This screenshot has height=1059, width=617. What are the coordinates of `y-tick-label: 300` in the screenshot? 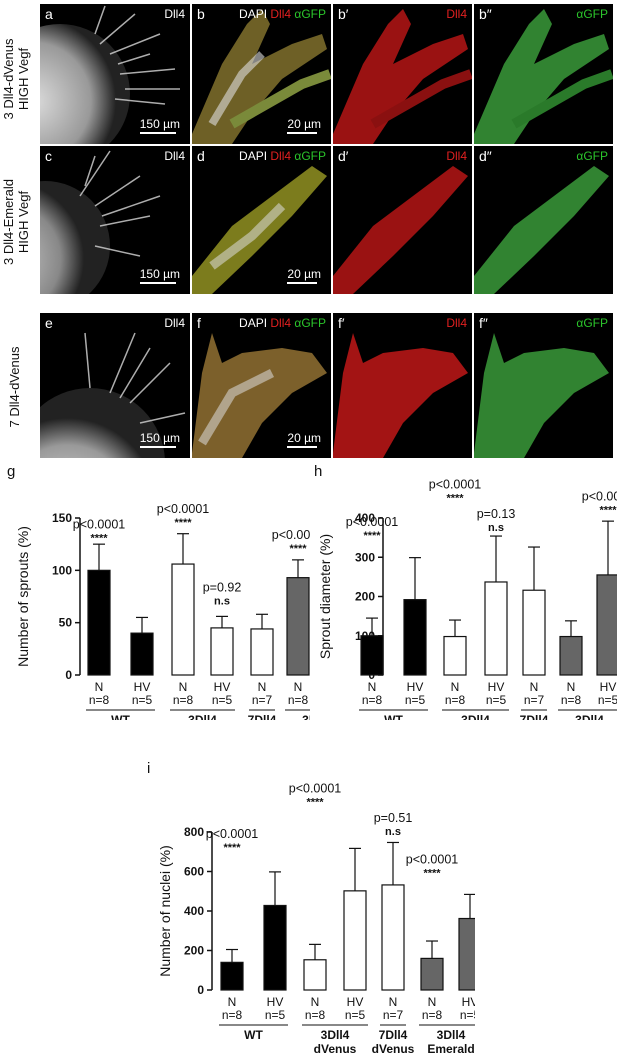 It's located at (365, 557).